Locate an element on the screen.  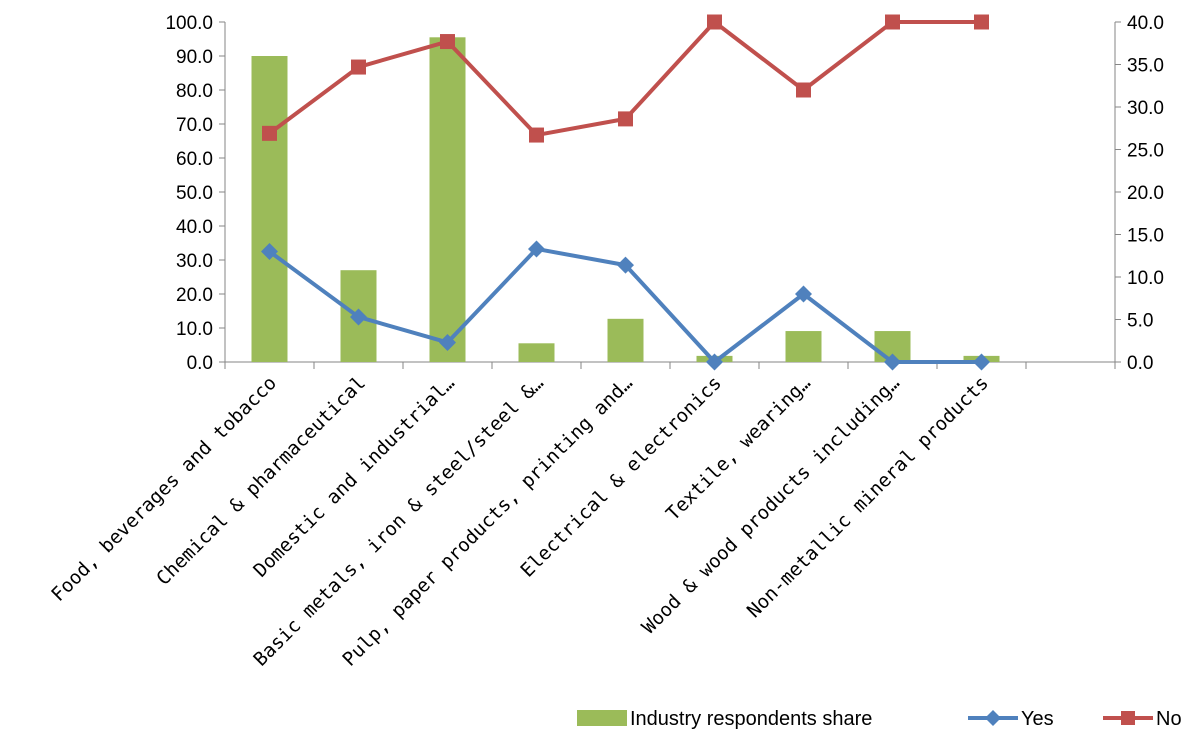
right-tick-label: 30.0 is located at coordinates (1145, 108).